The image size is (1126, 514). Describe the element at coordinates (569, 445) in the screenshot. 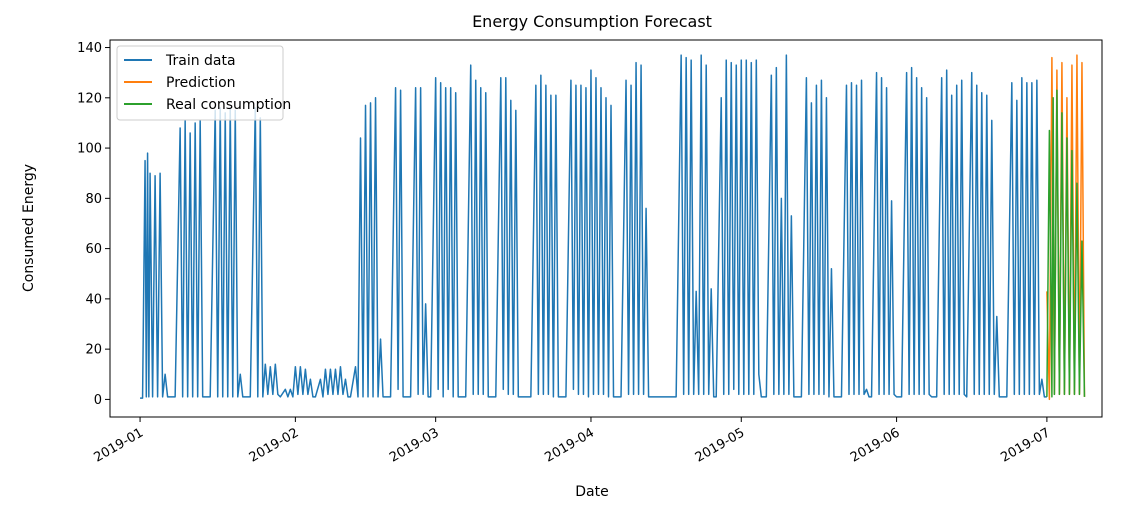

I see `x-tick-label-3: 2019-04` at that location.